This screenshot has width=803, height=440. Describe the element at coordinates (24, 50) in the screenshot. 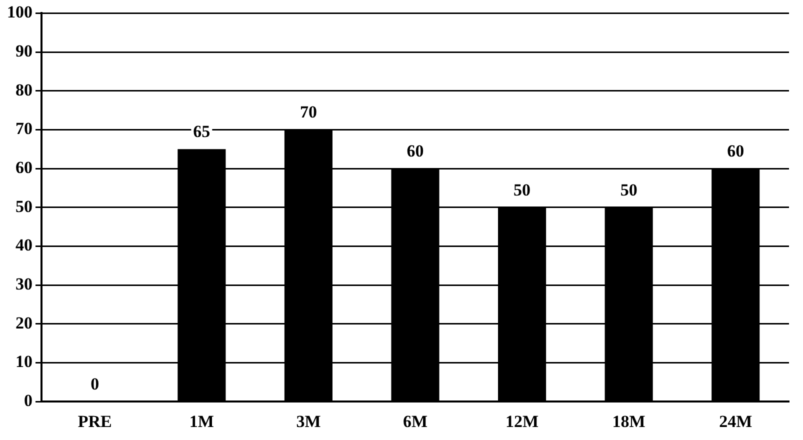

I see `y-tick-label: 90` at that location.